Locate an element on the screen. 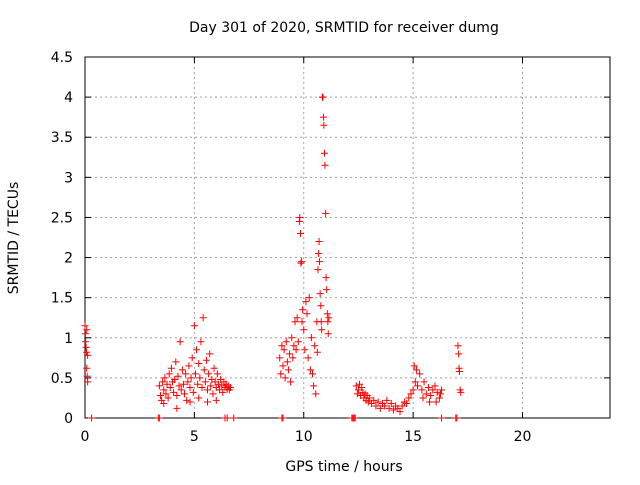 This screenshot has height=485, width=640. y-tick-label: 1 is located at coordinates (68, 339).